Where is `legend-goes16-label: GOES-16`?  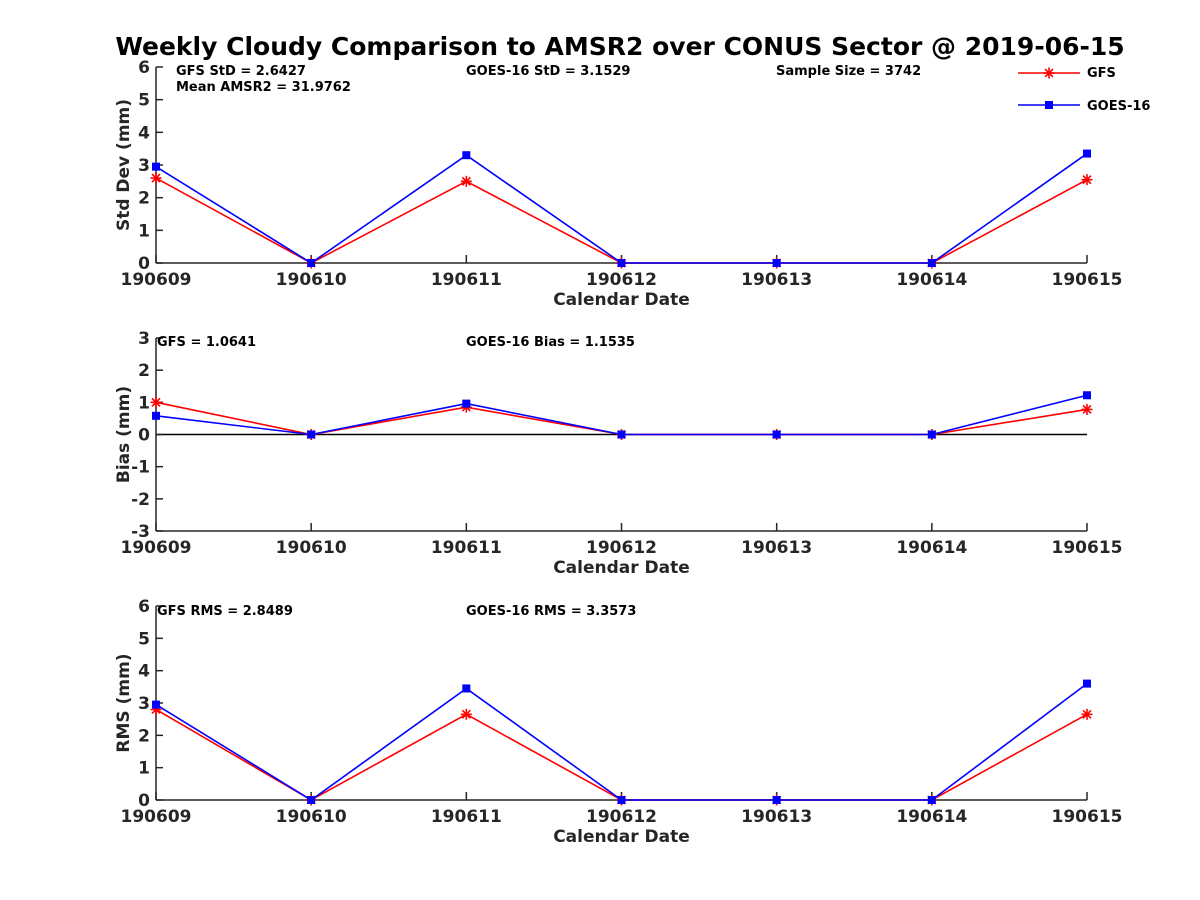
legend-goes16-label: GOES-16 is located at coordinates (1118, 106).